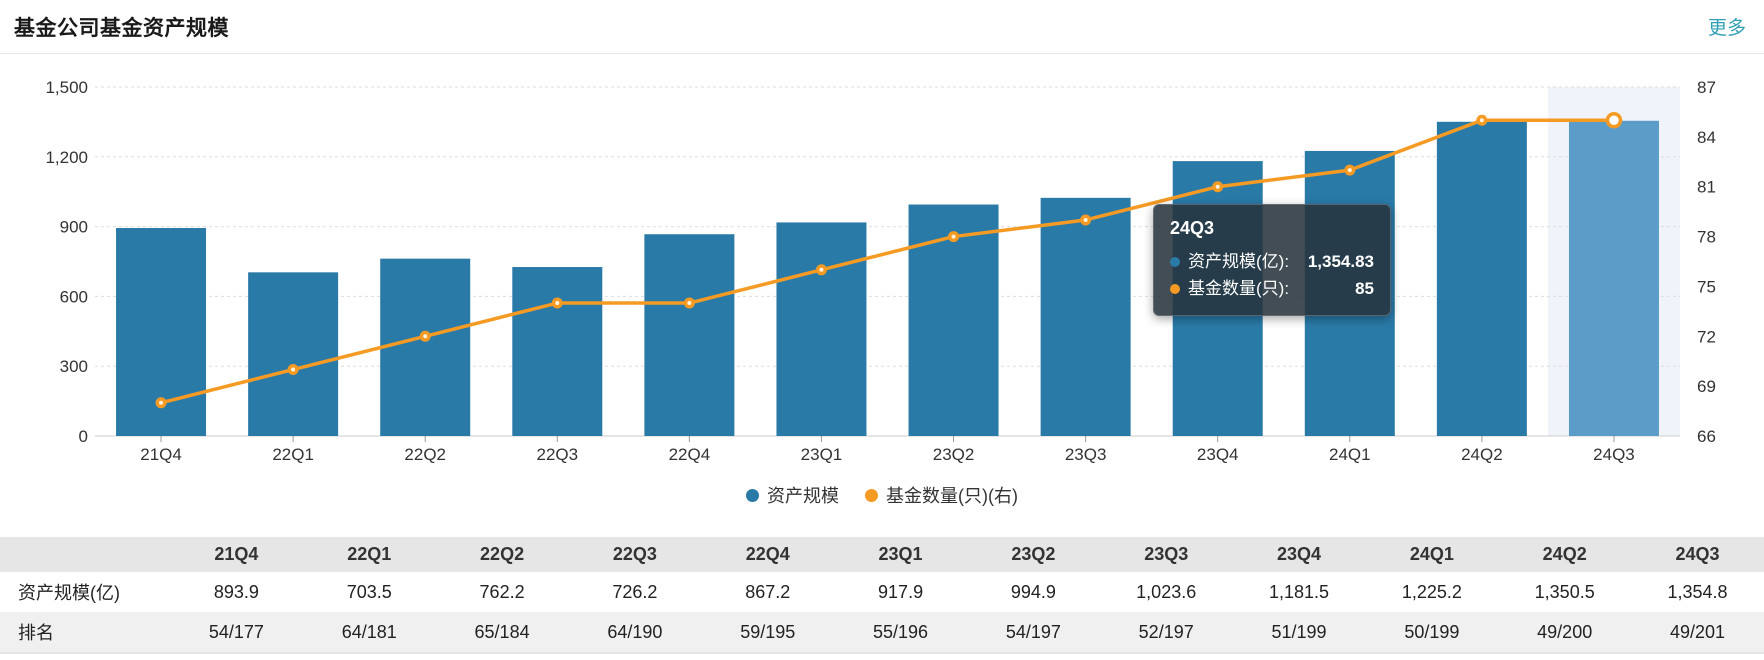 The width and height of the screenshot is (1764, 660). I want to click on tooltip-row-1: 基金数量(只): 85, so click(1272, 288).